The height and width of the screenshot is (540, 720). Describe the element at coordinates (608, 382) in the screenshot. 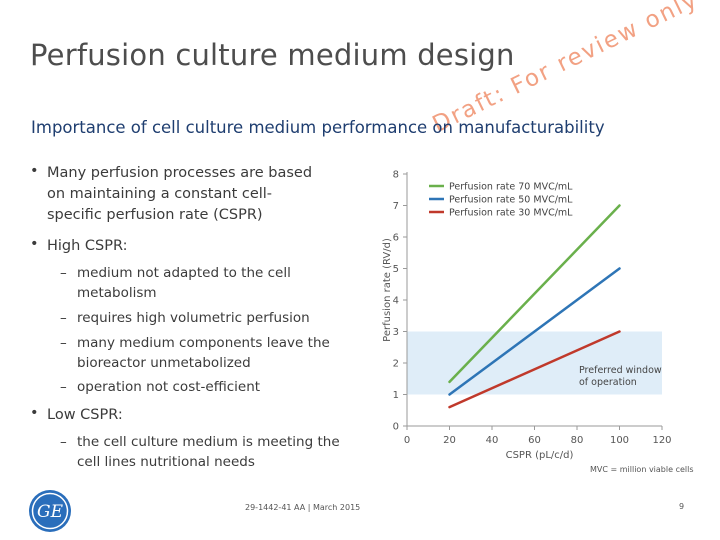

I see `preferred-window-label: of operation` at that location.